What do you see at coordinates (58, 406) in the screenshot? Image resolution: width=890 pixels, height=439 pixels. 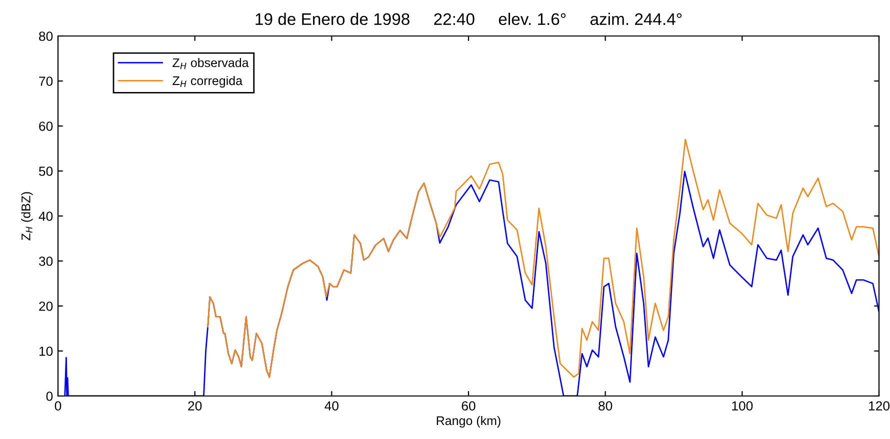 I see `x-tick-label: 0` at bounding box center [58, 406].